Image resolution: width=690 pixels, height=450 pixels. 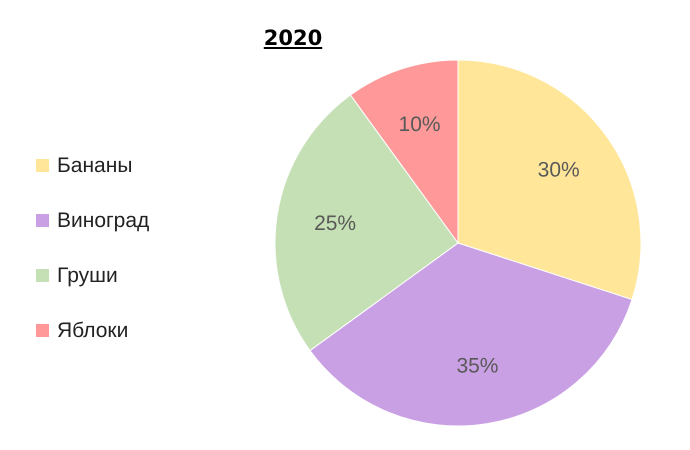 I want to click on data-label: 35%, so click(x=477, y=366).